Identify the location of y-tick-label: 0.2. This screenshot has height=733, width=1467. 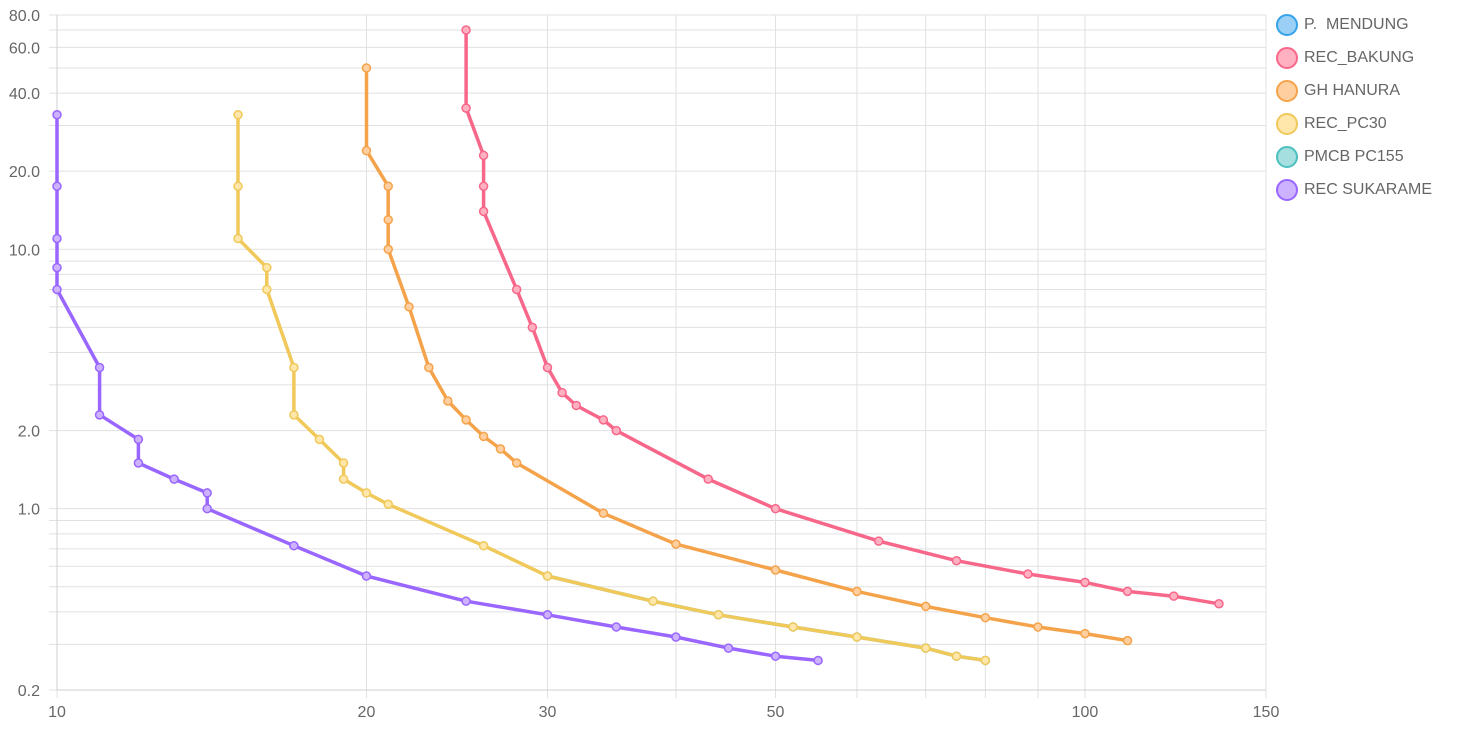
(29, 691).